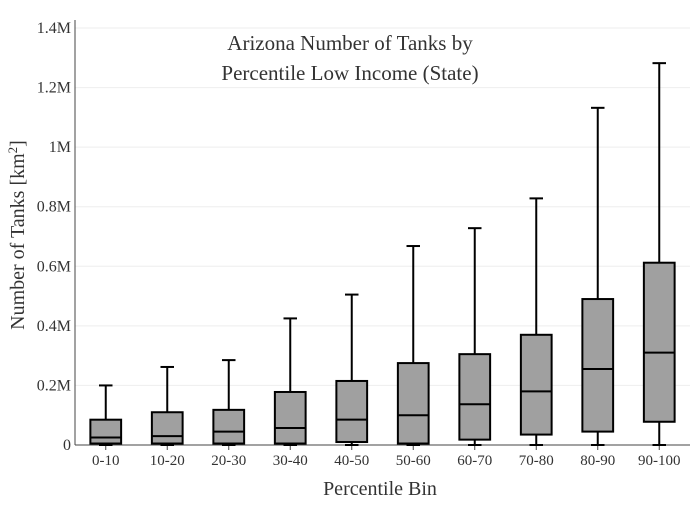  Describe the element at coordinates (380, 489) in the screenshot. I see `x-axis-title: Percentile Bin` at that location.